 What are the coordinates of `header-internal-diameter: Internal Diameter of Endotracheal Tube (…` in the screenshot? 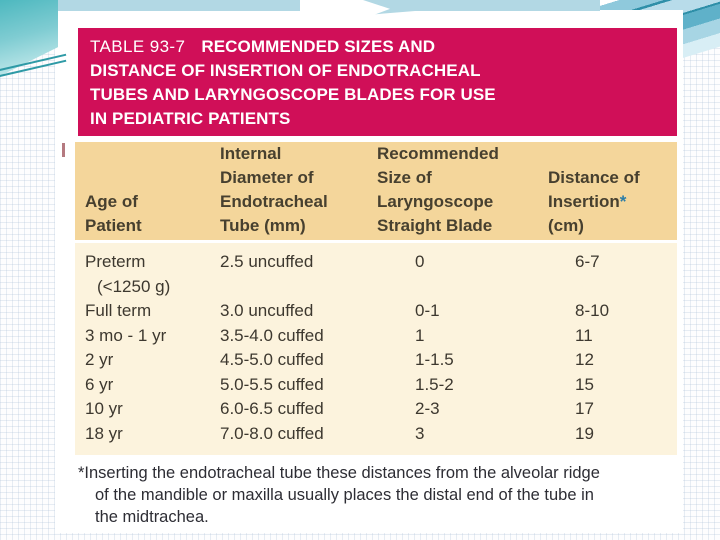 It's located at (274, 189).